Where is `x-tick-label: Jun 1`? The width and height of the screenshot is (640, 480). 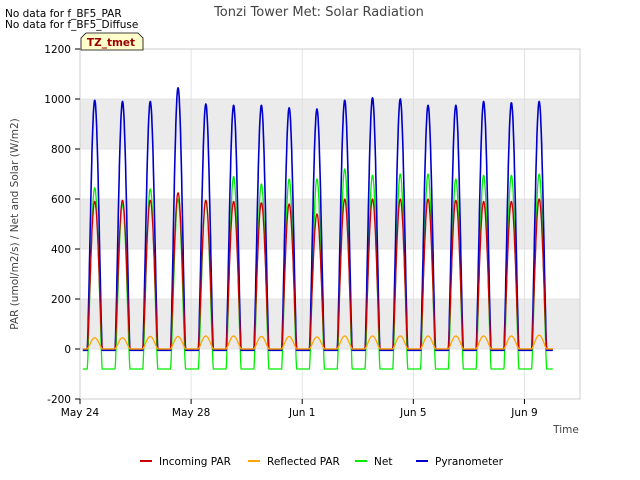
x-tick-label: Jun 1 is located at coordinates (301, 413).